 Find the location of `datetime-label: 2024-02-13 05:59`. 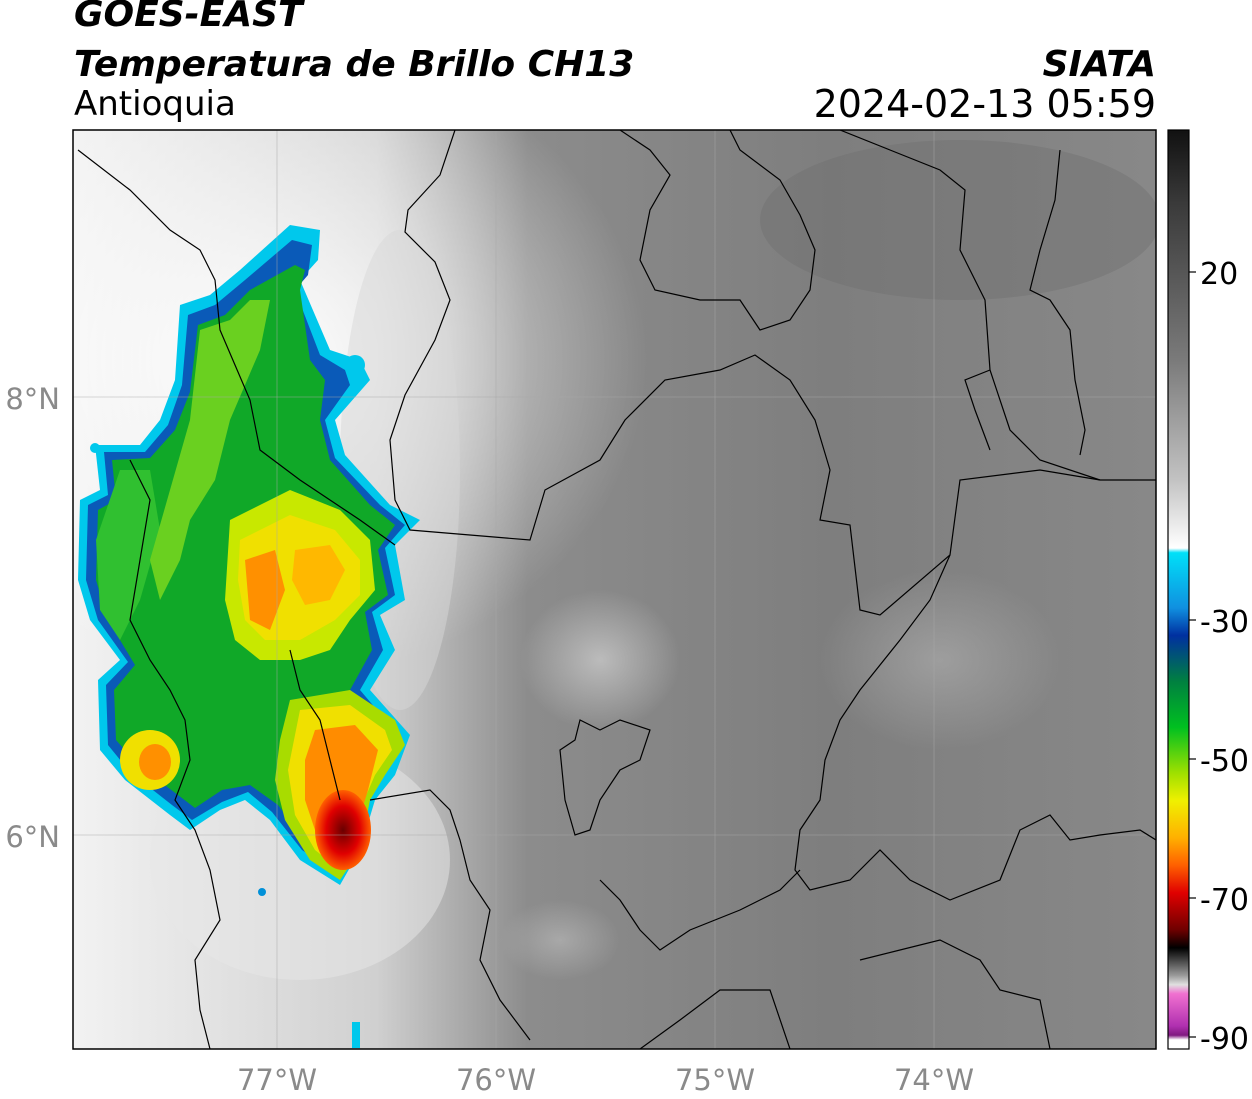

datetime-label: 2024-02-13 05:59 is located at coordinates (984, 104).